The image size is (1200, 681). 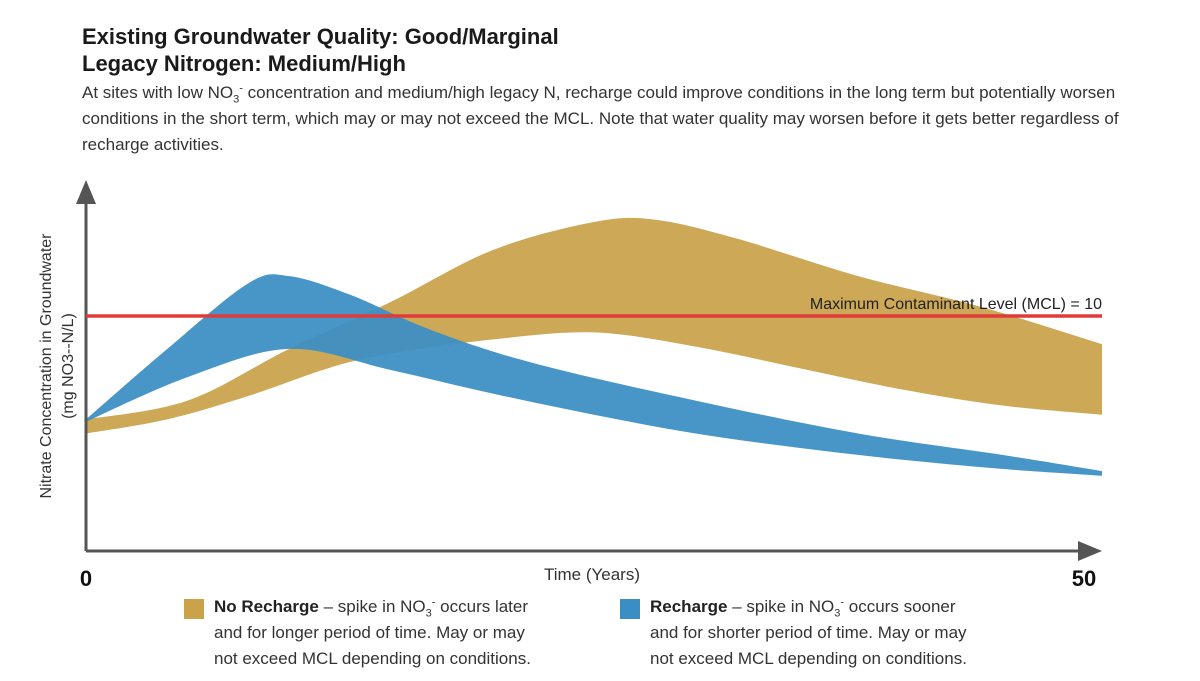 I want to click on legend-recharge-title: Recharge, so click(x=689, y=606).